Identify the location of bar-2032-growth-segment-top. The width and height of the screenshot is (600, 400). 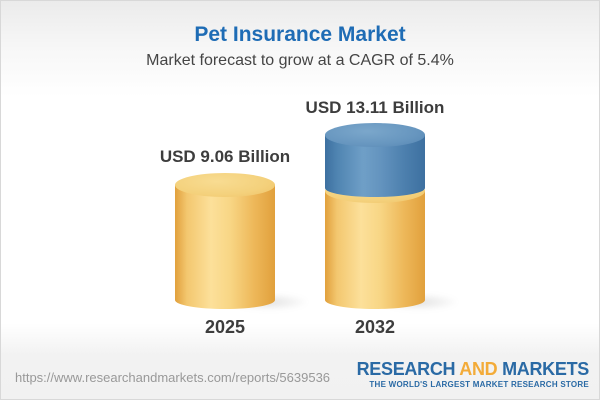
(375, 135).